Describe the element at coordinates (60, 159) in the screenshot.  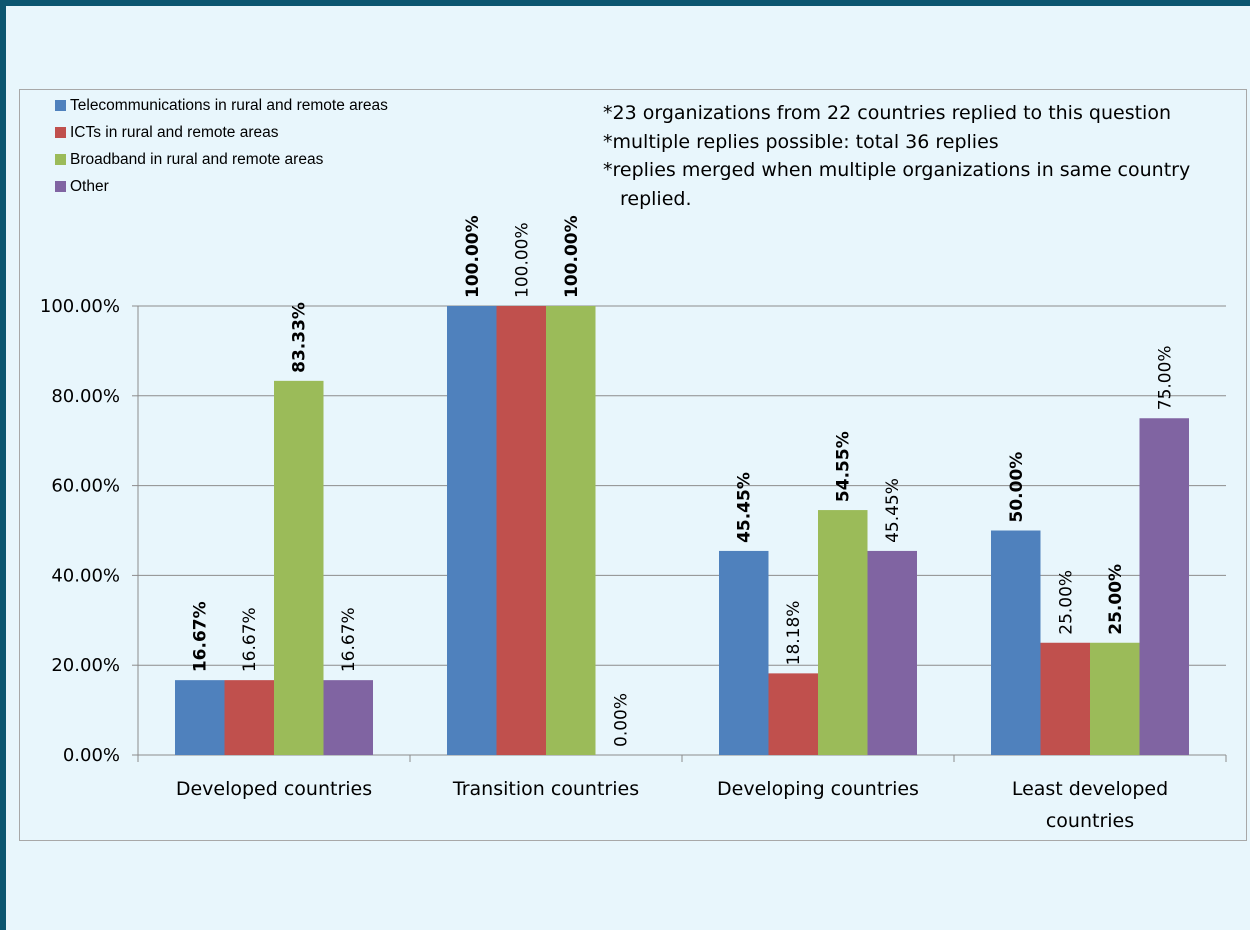
I see `legend-swatch-broadband` at that location.